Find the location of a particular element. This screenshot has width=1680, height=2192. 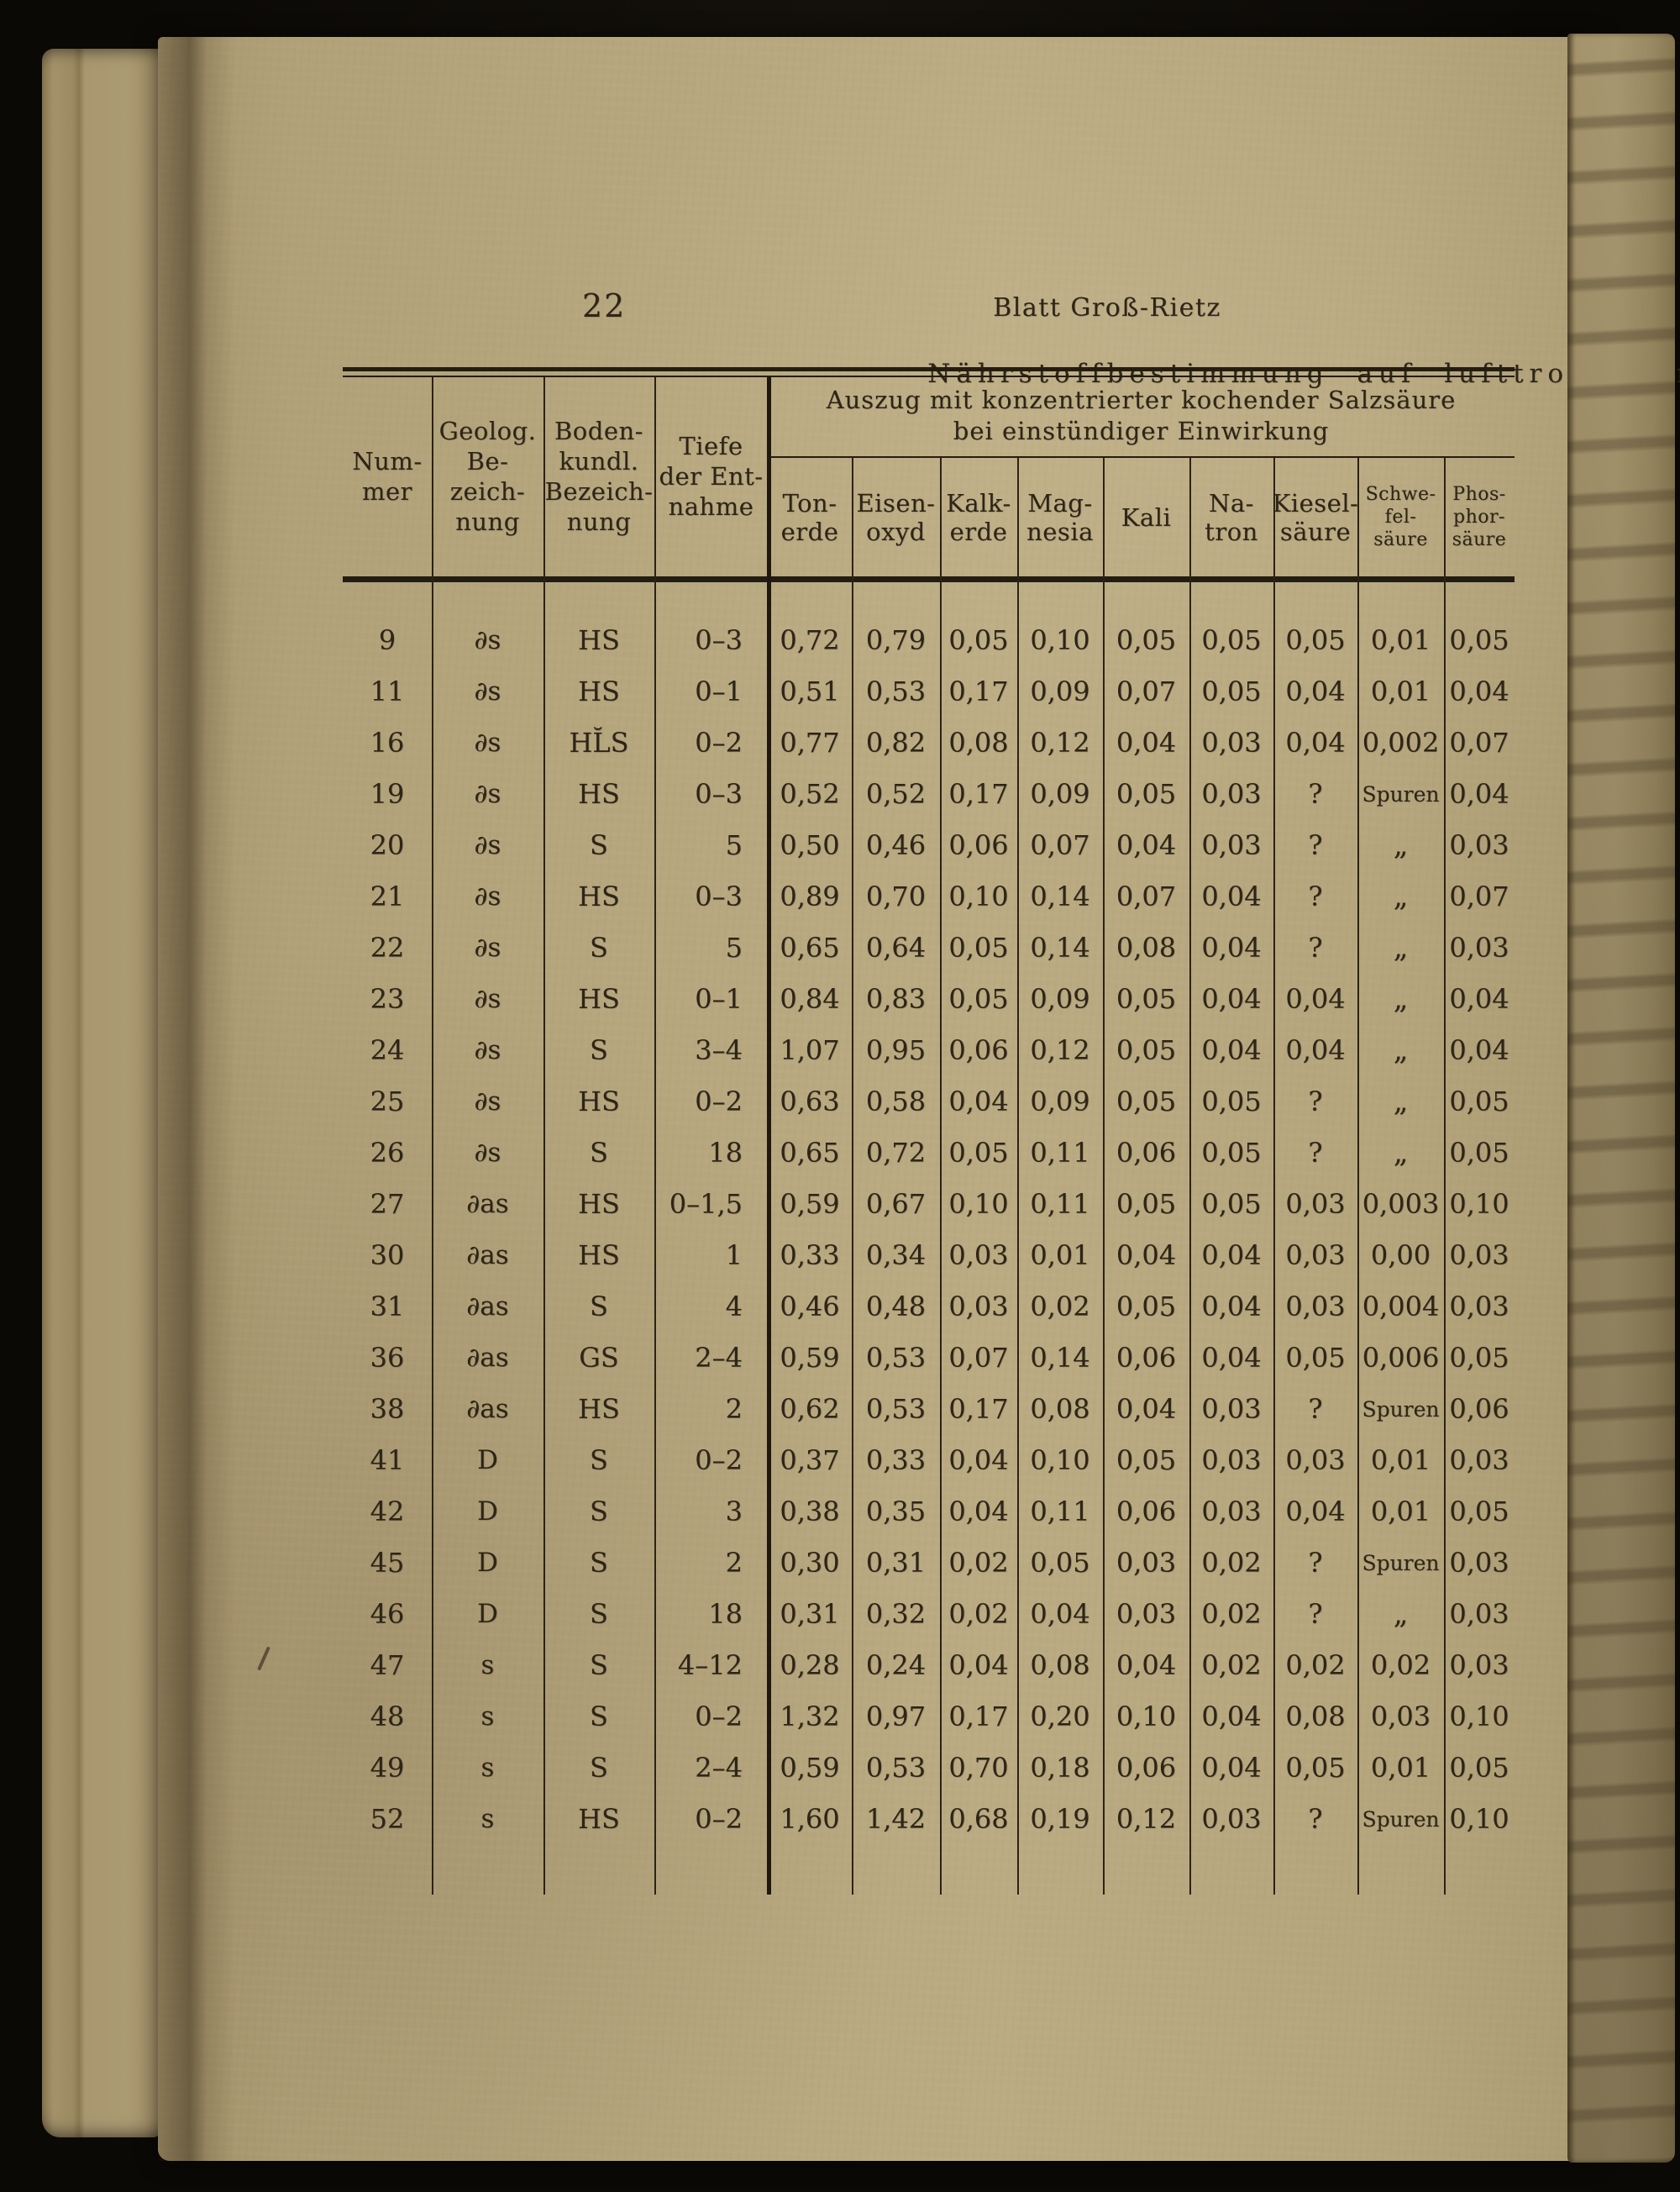

table-cell: 26 is located at coordinates (387, 1153).